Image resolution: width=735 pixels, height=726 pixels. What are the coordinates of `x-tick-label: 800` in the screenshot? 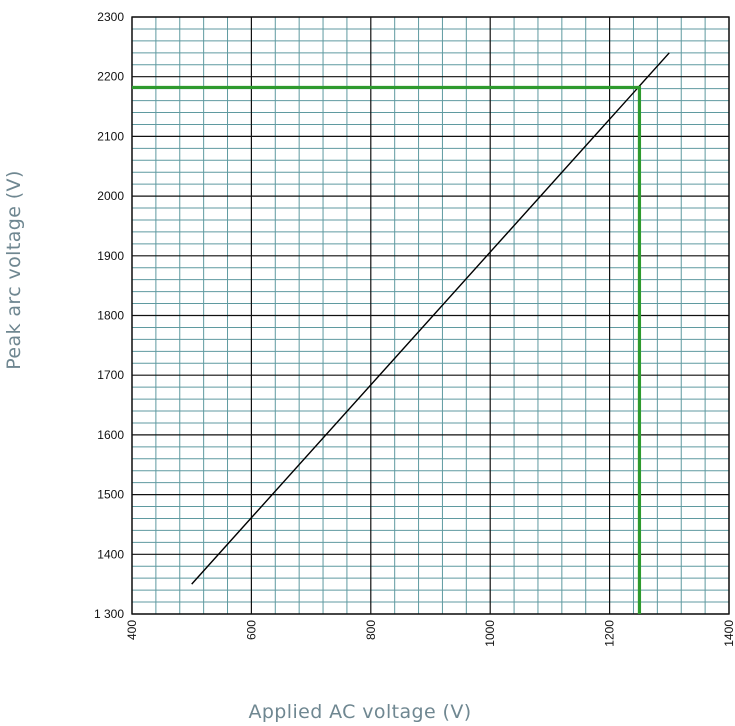 It's located at (371, 630).